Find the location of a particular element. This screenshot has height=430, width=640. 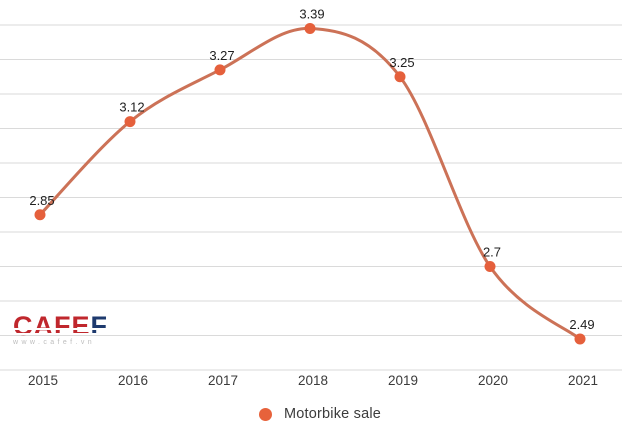

x-axis-label: 2015 is located at coordinates (43, 380).